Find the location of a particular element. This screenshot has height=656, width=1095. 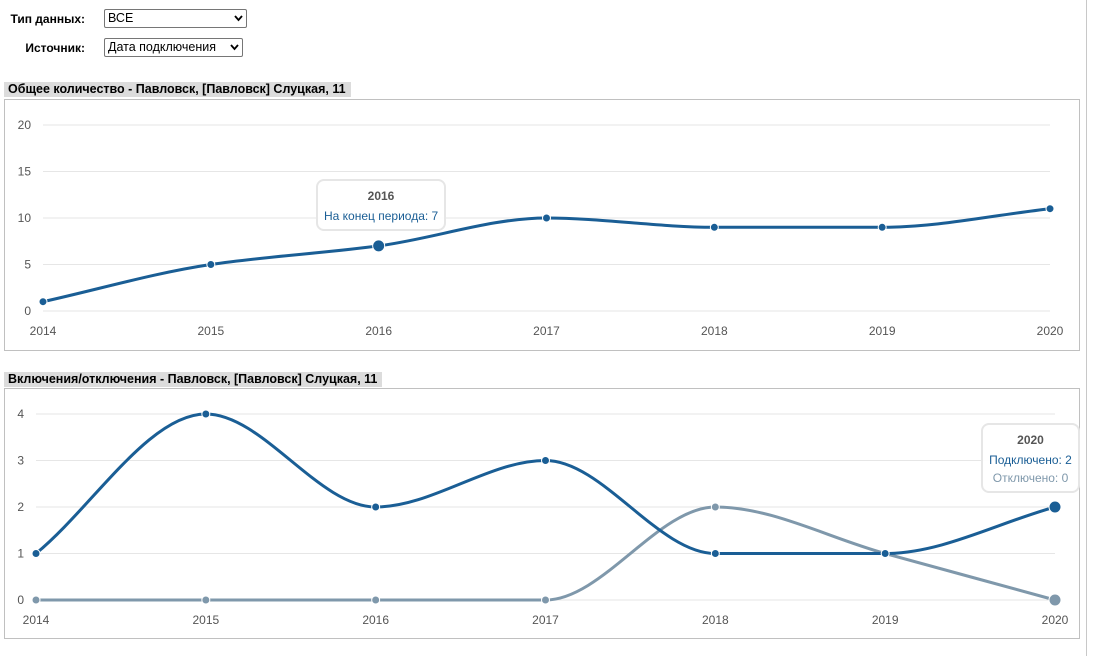

filter-row-source: Источник: Дата подключения is located at coordinates (130, 49).